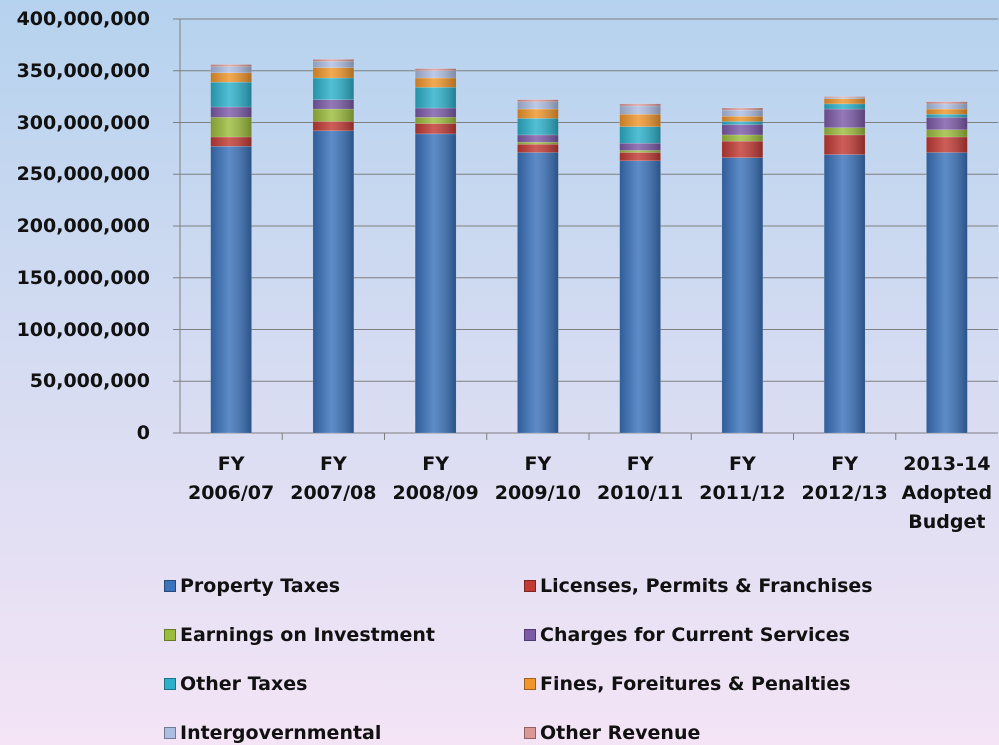 The image size is (999, 745). I want to click on x-tick-label: FY 2010/11, so click(640, 478).